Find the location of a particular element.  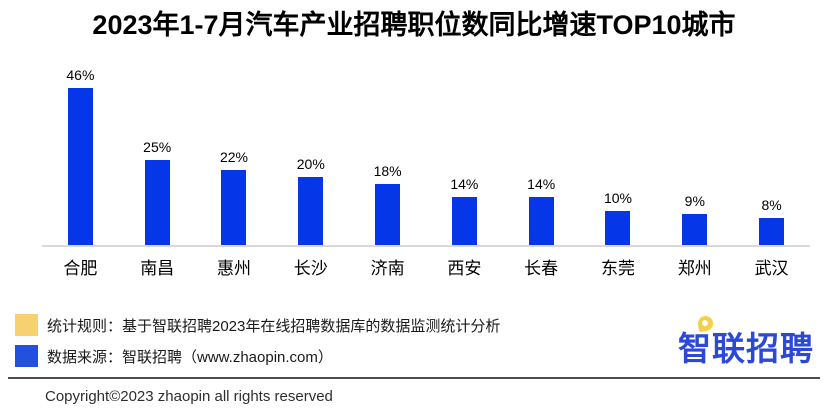

category-label: 济南 is located at coordinates (387, 268).